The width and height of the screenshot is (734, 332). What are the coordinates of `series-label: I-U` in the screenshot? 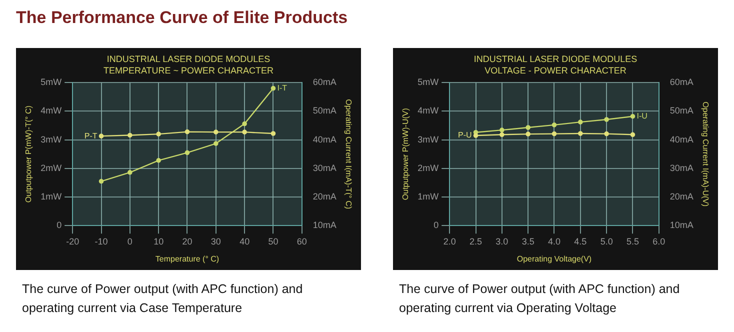 It's located at (642, 116).